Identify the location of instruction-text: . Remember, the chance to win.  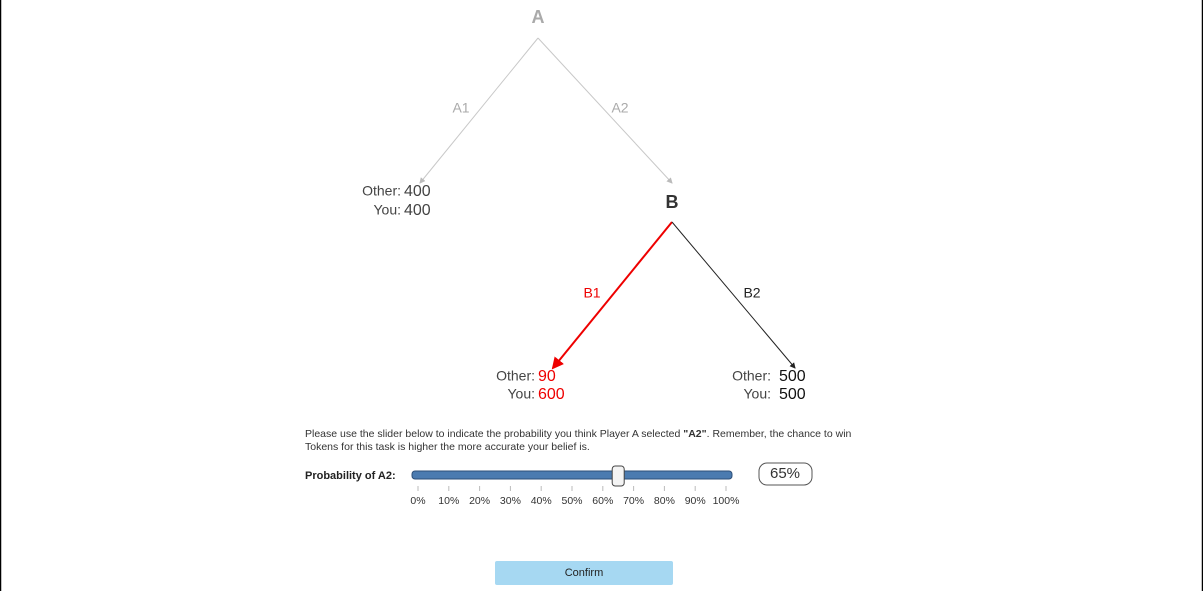
(779, 434).